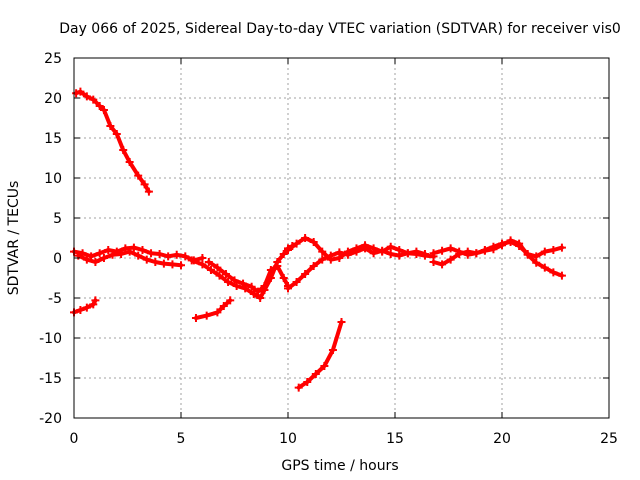 This screenshot has height=480, width=640. Describe the element at coordinates (288, 439) in the screenshot. I see `x-tick-label: 10` at that location.